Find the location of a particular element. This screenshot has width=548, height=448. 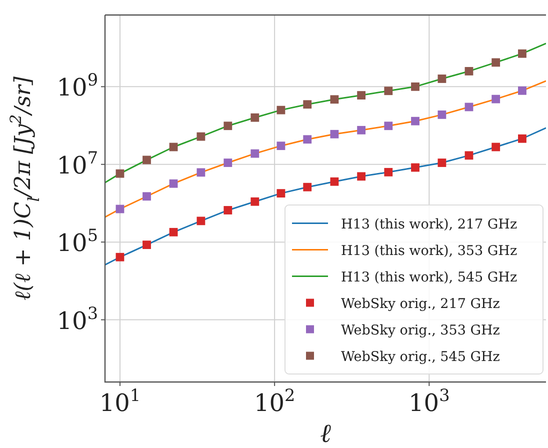

x-tick-label: 10$^{1}$ is located at coordinates (120, 401).